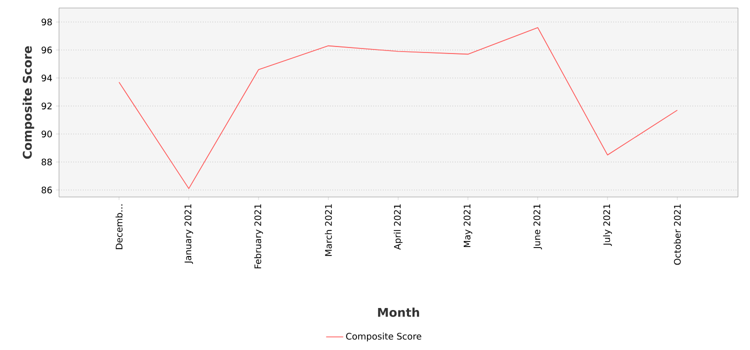  I want to click on x-tick-label: July 2021, so click(607, 225).